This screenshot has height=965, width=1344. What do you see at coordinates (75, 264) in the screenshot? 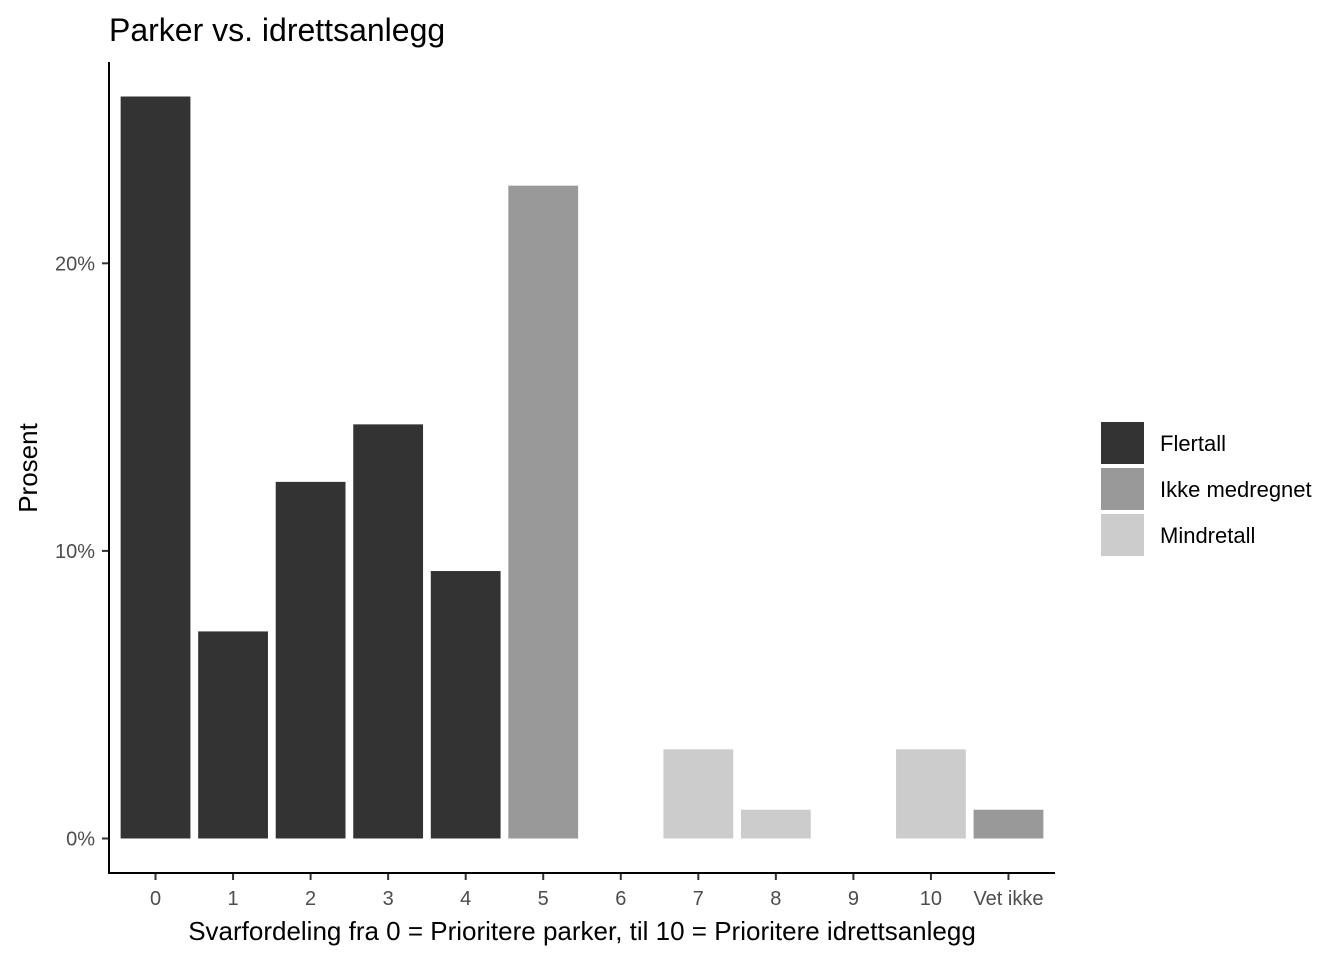
I see `y-tick-label: 20%` at bounding box center [75, 264].